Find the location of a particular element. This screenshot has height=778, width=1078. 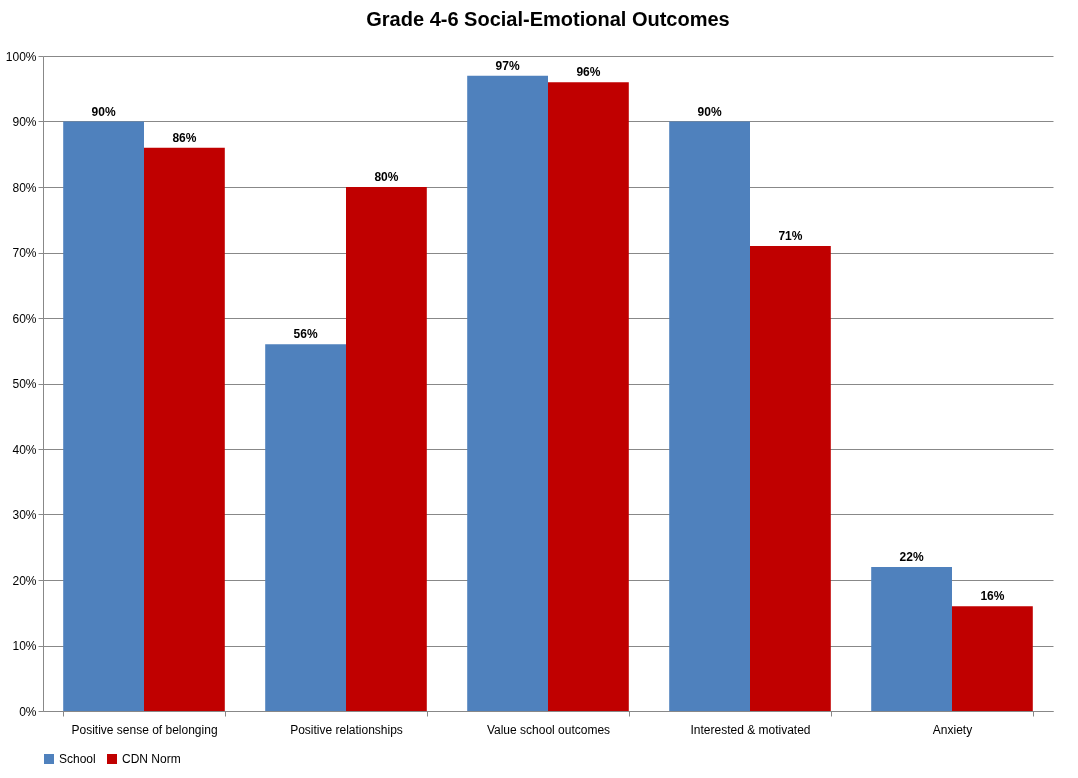

y-tick-label: 30% is located at coordinates (24, 515).